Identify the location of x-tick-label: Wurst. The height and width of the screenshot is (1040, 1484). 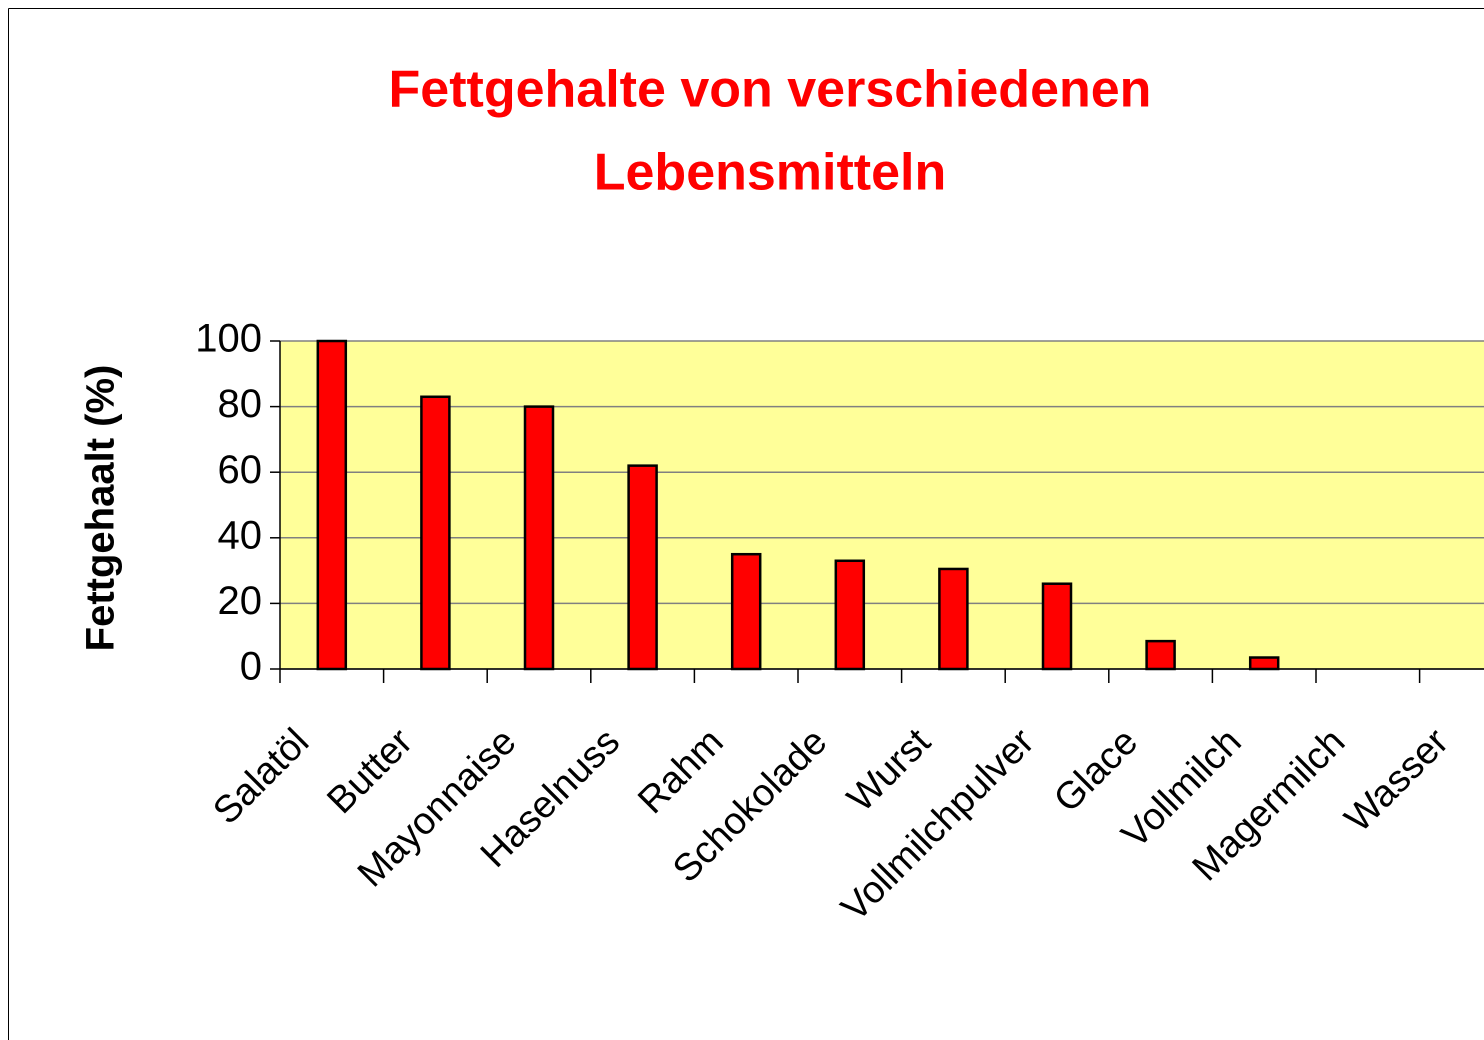
(889, 770).